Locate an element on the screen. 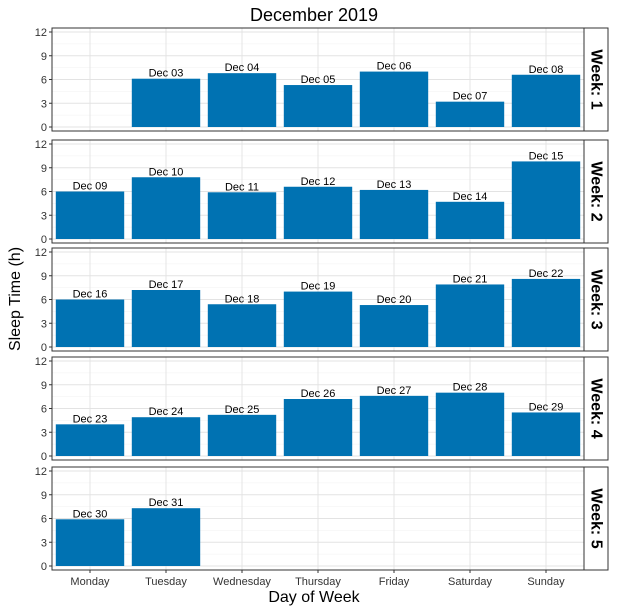 The width and height of the screenshot is (620, 615). x-tick-label: Saturday is located at coordinates (470, 582).